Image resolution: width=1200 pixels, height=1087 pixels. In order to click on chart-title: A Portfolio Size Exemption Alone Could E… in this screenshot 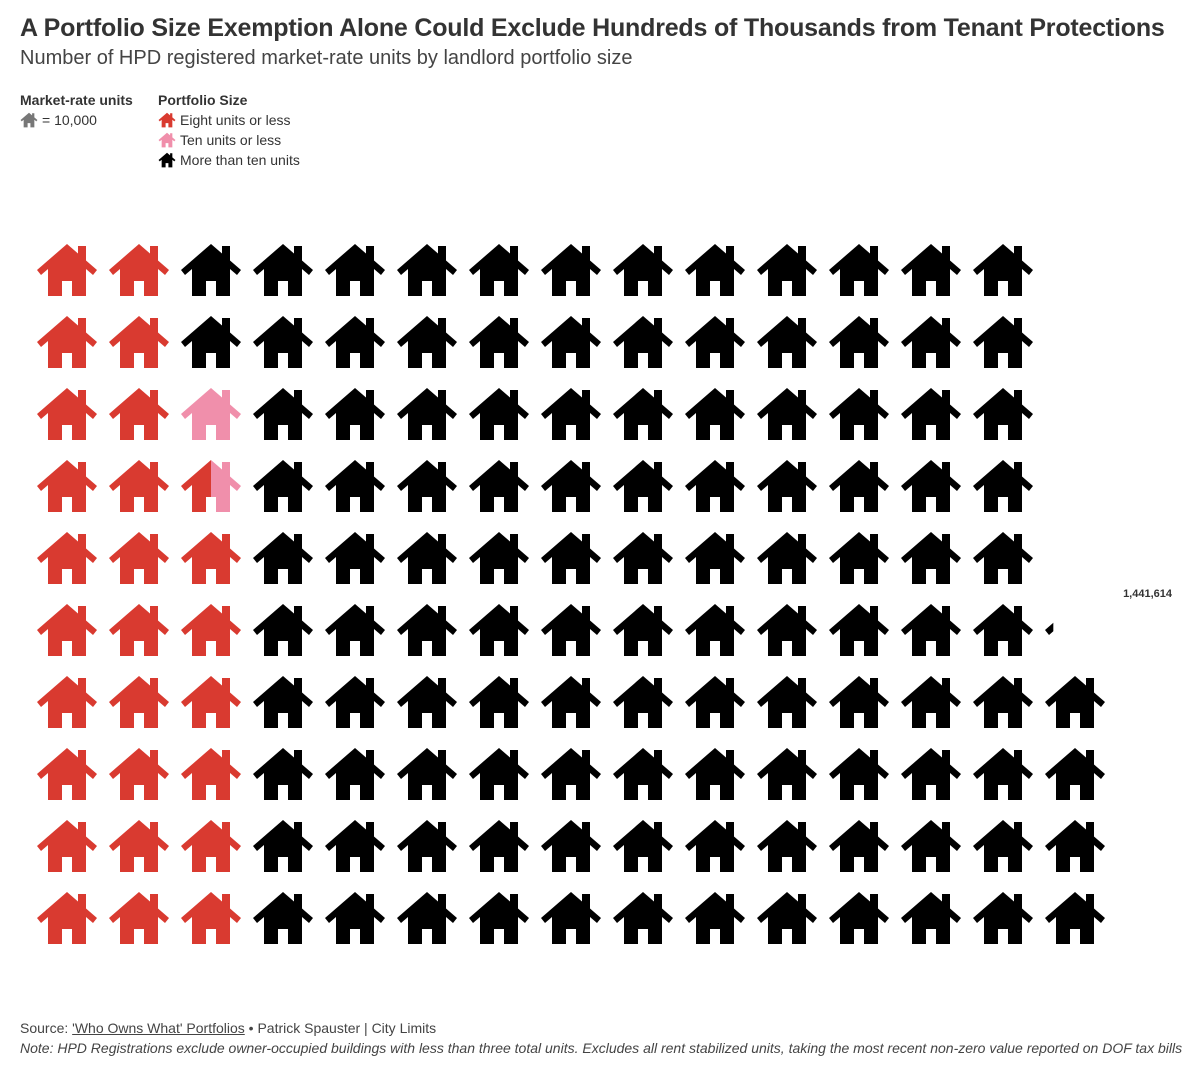, I will do `click(592, 28)`.